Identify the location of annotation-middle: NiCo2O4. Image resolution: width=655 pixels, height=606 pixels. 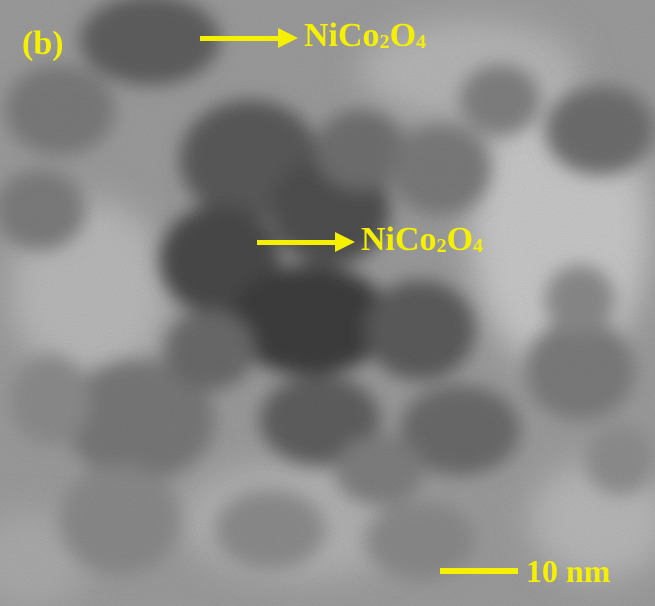
(370, 242).